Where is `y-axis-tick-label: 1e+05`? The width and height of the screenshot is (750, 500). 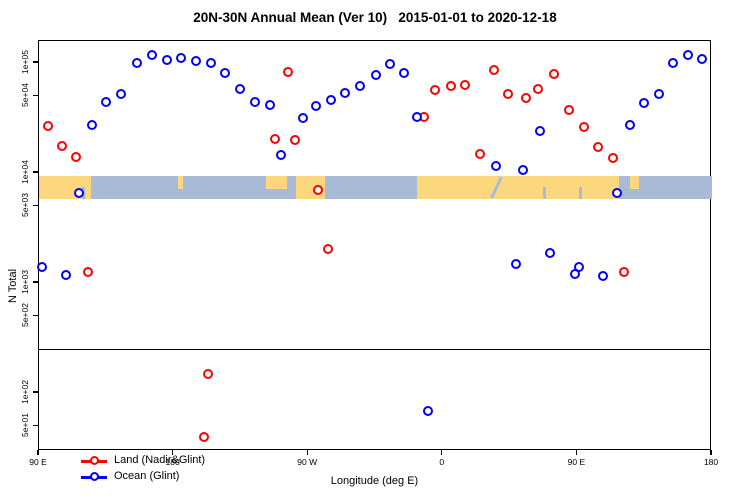 y-axis-tick-label: 1e+05 is located at coordinates (25, 62).